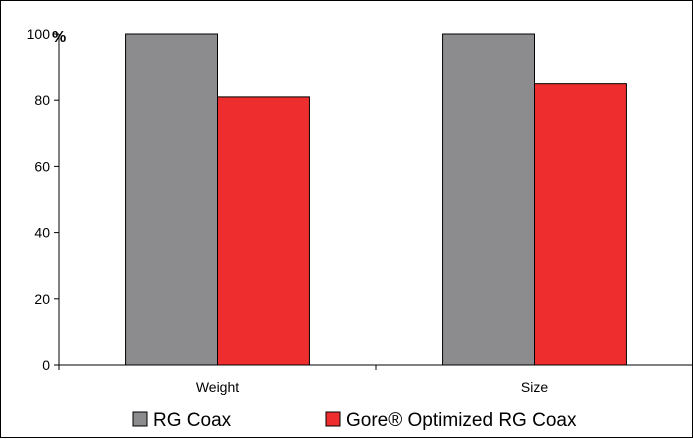 The width and height of the screenshot is (693, 439). I want to click on legend-label-1: RG Coax, so click(192, 420).